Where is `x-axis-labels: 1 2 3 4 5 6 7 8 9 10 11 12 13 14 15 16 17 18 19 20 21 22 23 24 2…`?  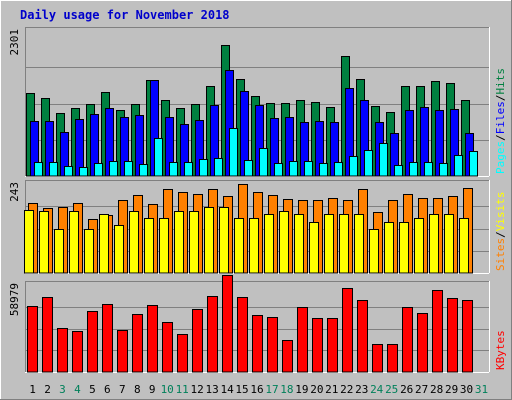
x-axis-labels: 1 2 3 4 5 6 7 8 9 10 11 12 13 14 15 16 17 18 19 20 21 22 23 24 2… is located at coordinates (258, 389).